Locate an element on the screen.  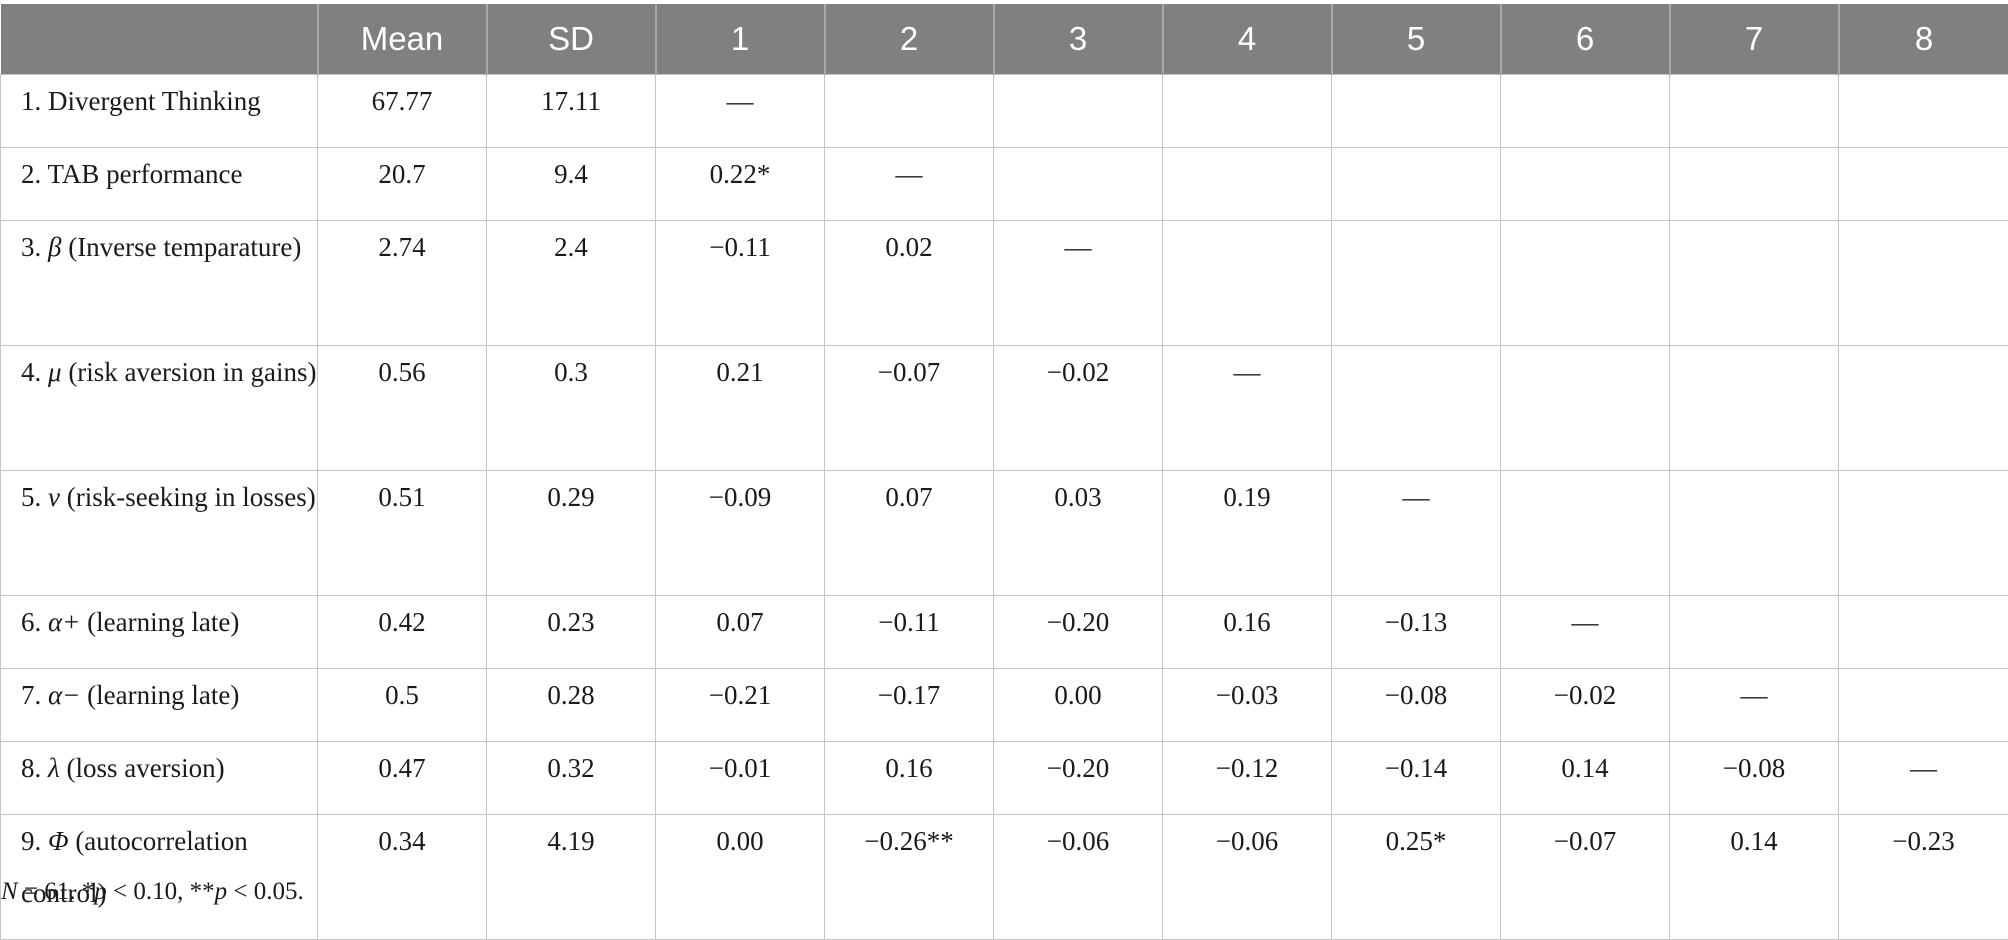
header-var-6: 6 is located at coordinates (1585, 39).